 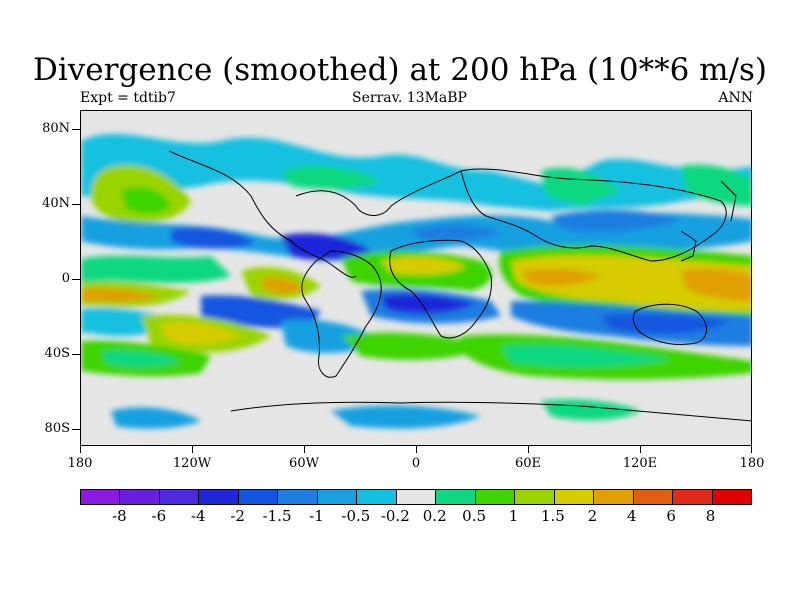 I want to click on lon-label-0: 0, so click(x=416, y=463).